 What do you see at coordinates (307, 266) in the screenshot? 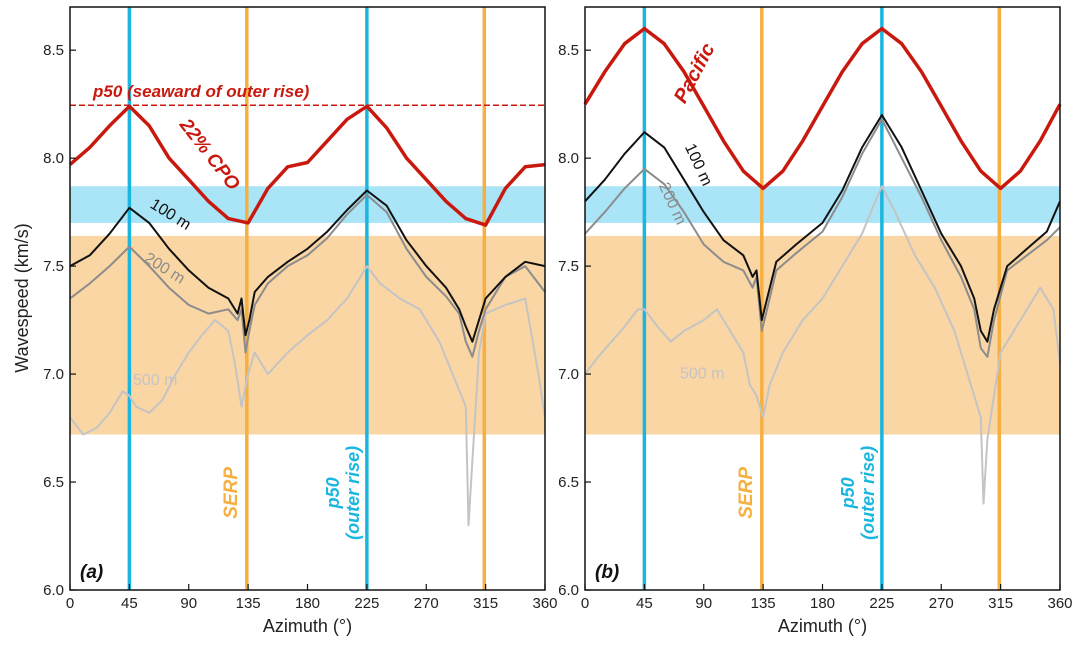
I see `series-d100-line` at bounding box center [307, 266].